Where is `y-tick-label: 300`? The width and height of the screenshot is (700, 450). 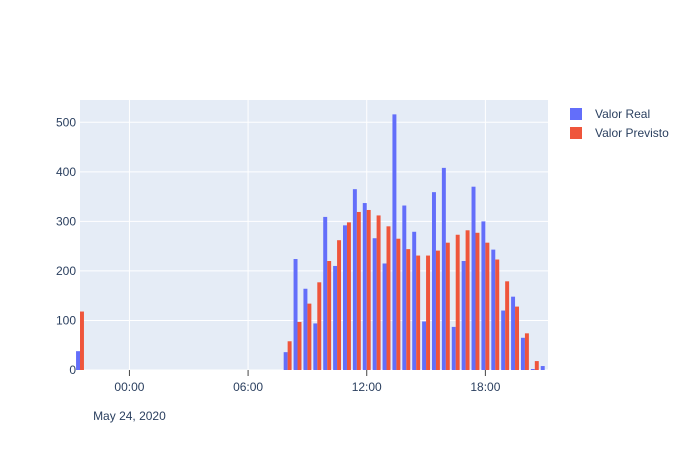 y-tick-label: 300 is located at coordinates (66, 221).